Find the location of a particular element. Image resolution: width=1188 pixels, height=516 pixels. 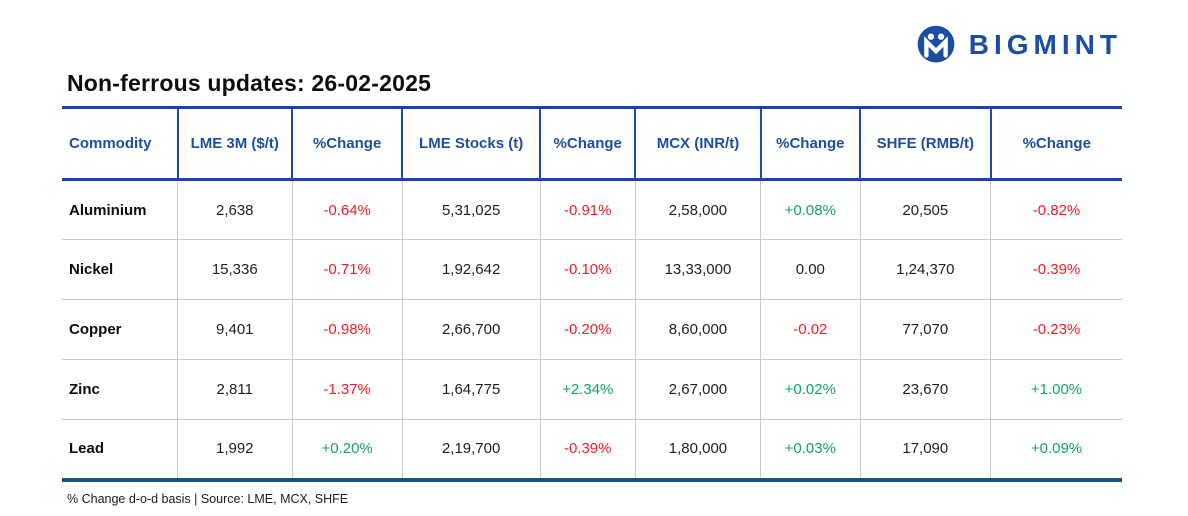

shfe-change-cell: -0.82% is located at coordinates (1056, 209).